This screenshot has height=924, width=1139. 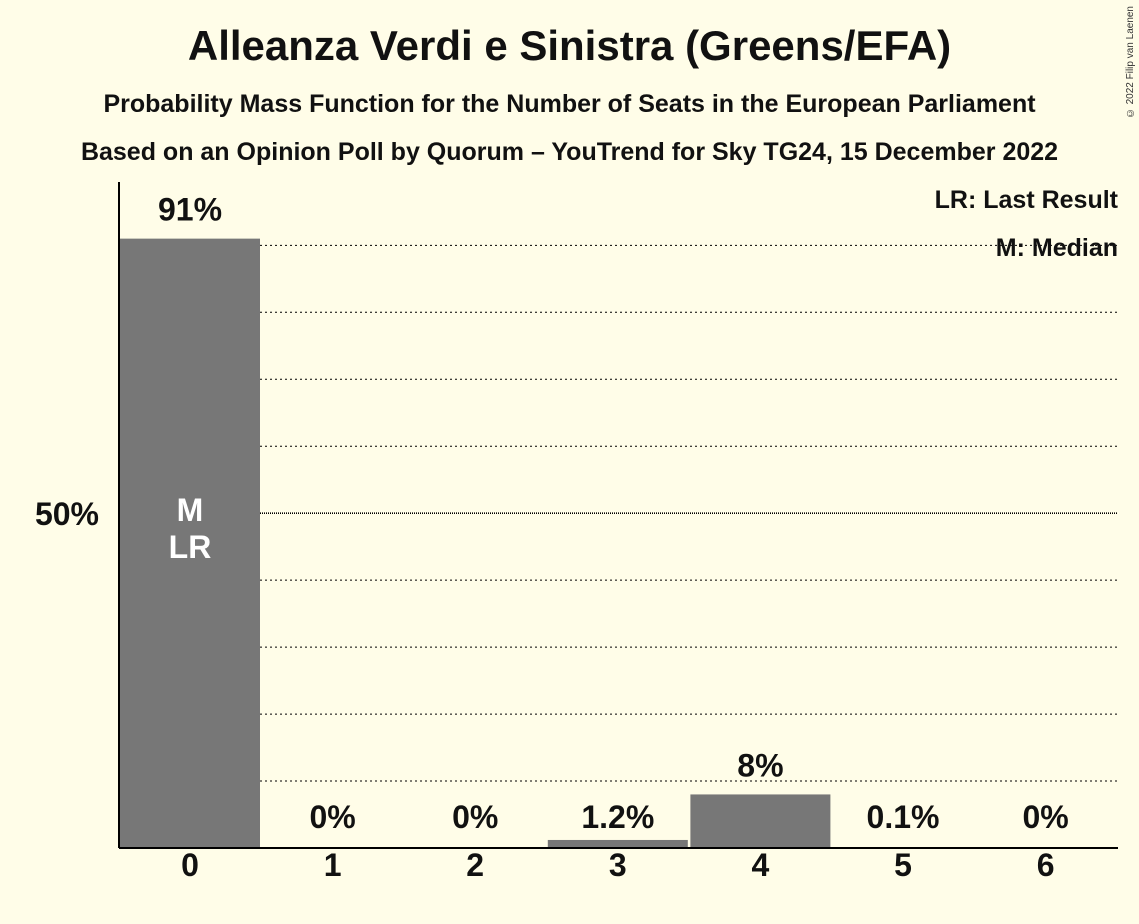 I want to click on data-label-1: 0%, so click(x=332, y=817).